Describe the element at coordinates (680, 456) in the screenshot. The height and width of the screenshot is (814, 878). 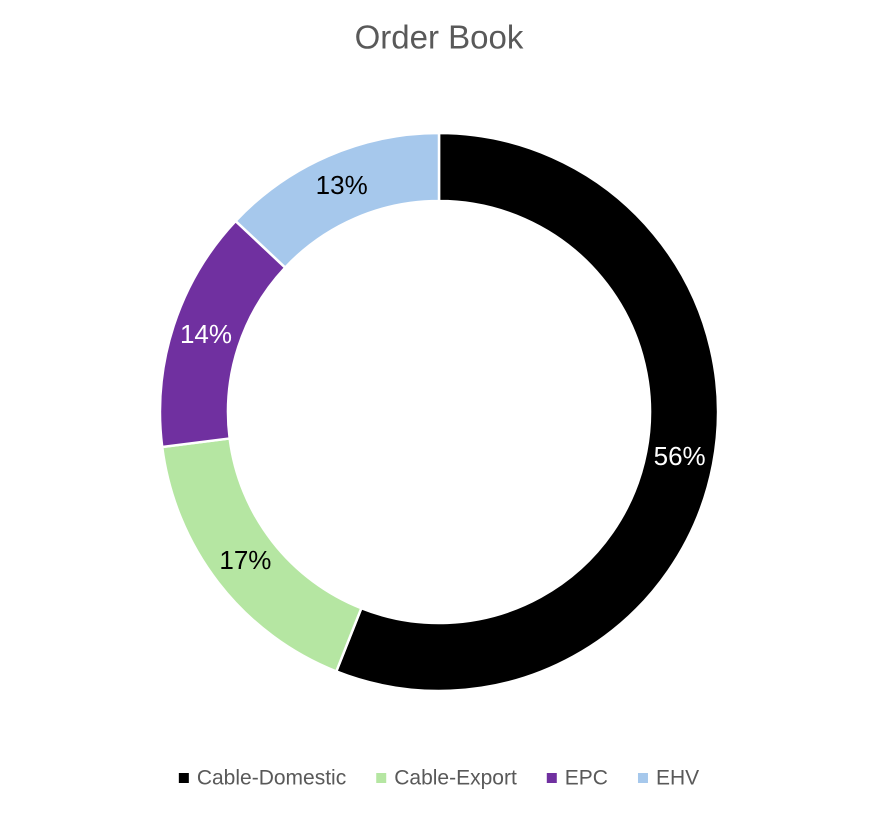
I see `data-label: 56%` at that location.